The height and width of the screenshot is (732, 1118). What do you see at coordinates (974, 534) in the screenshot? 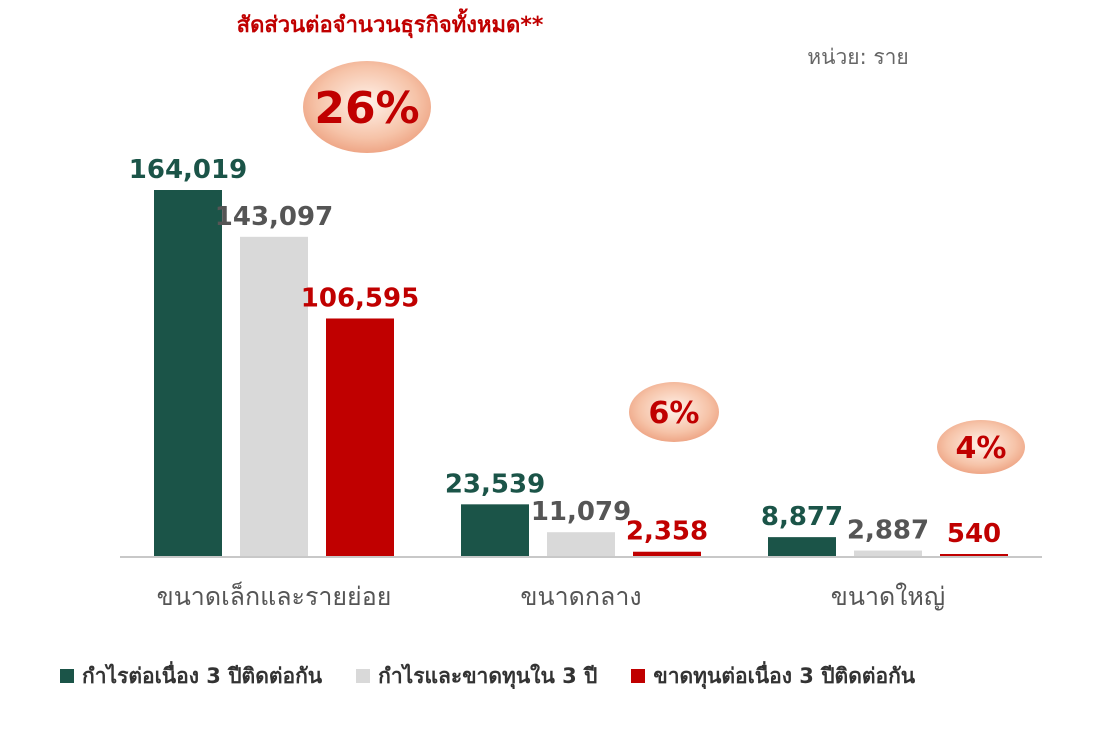
I see `data-label-3-3: 540` at bounding box center [974, 534].